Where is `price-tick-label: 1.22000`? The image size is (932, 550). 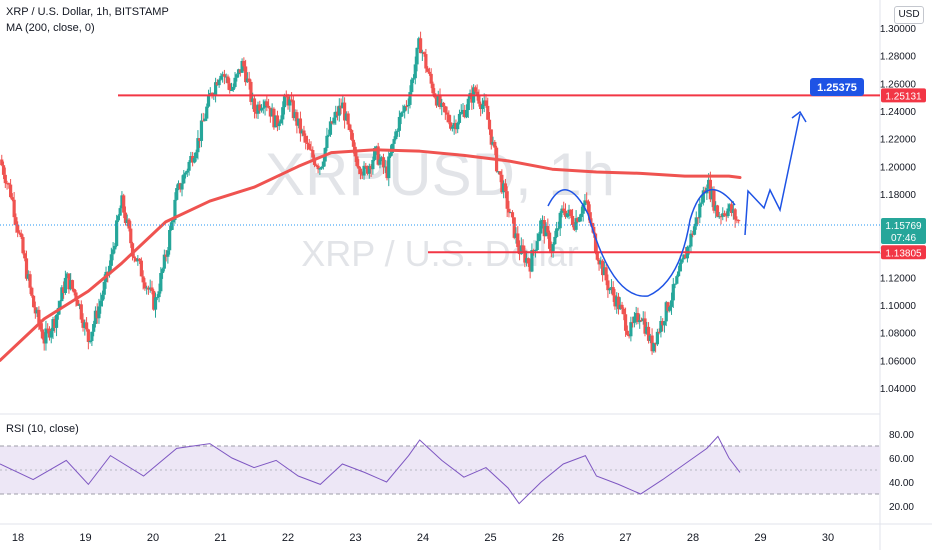 price-tick-label: 1.22000 is located at coordinates (898, 140).